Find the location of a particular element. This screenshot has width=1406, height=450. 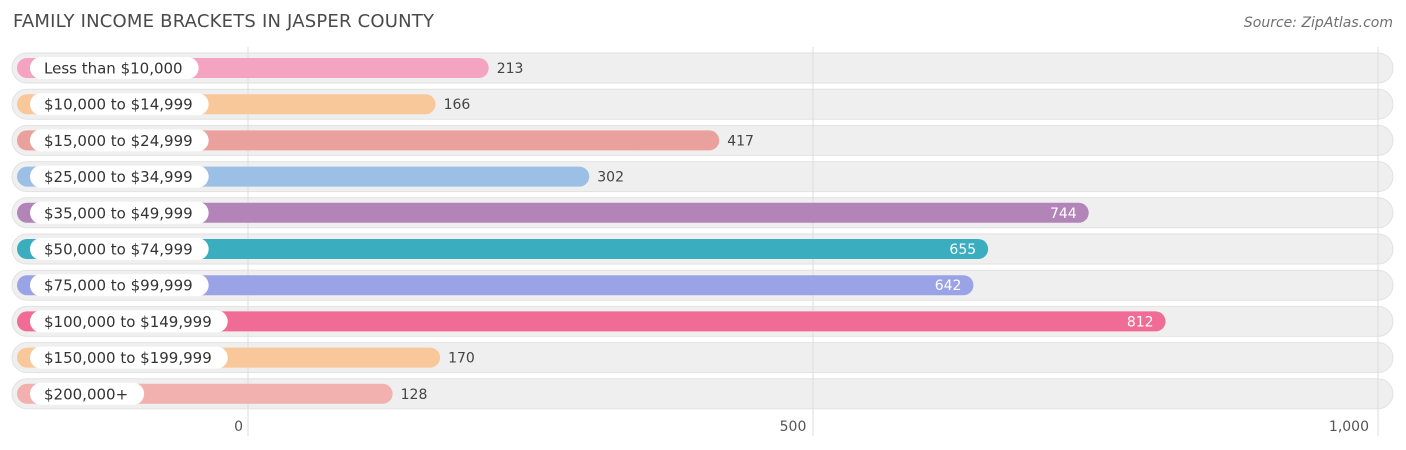

value-label-7: 812 is located at coordinates (1140, 322).